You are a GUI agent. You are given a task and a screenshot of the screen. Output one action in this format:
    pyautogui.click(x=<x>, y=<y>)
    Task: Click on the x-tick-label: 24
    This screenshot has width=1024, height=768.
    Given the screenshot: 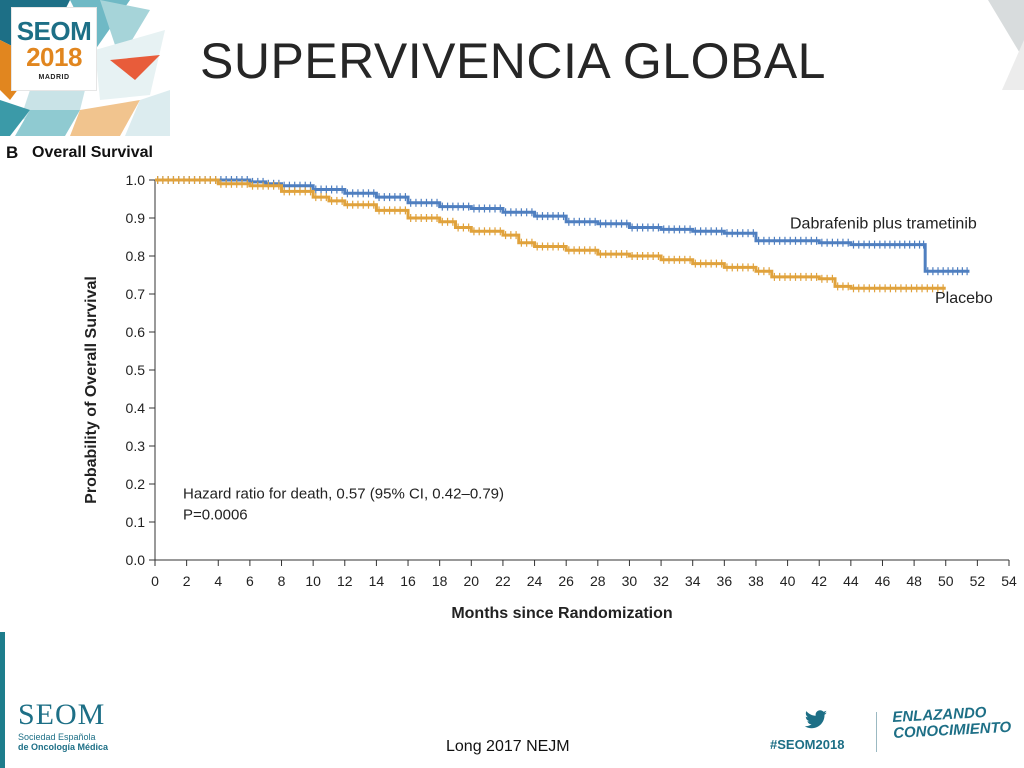 What is the action you would take?
    pyautogui.click(x=535, y=581)
    